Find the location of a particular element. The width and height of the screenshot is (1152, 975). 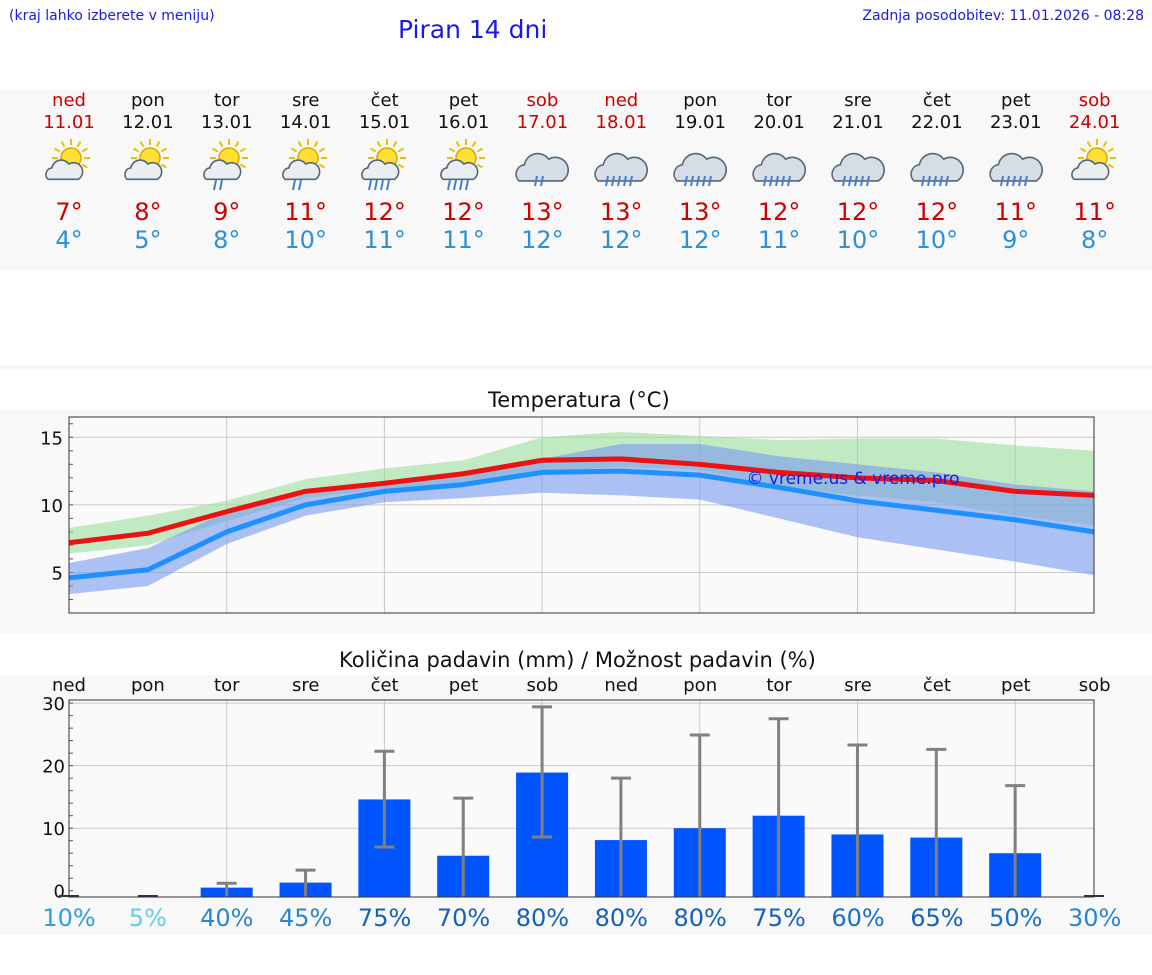

y-tick-label: 0 is located at coordinates (59, 892).